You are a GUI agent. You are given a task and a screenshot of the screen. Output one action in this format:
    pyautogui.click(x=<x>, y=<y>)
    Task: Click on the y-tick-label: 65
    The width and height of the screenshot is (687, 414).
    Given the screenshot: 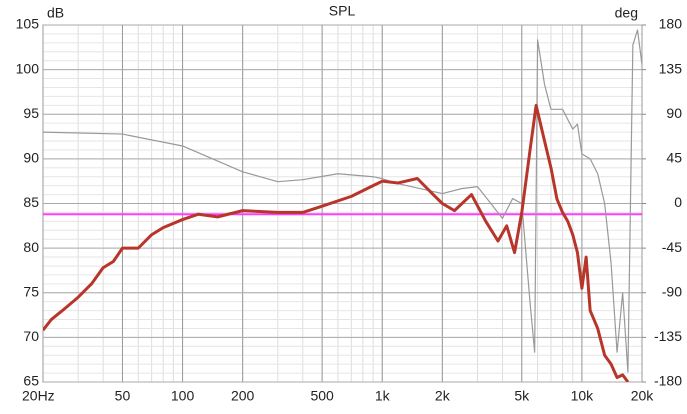 What is the action you would take?
    pyautogui.click(x=31, y=381)
    